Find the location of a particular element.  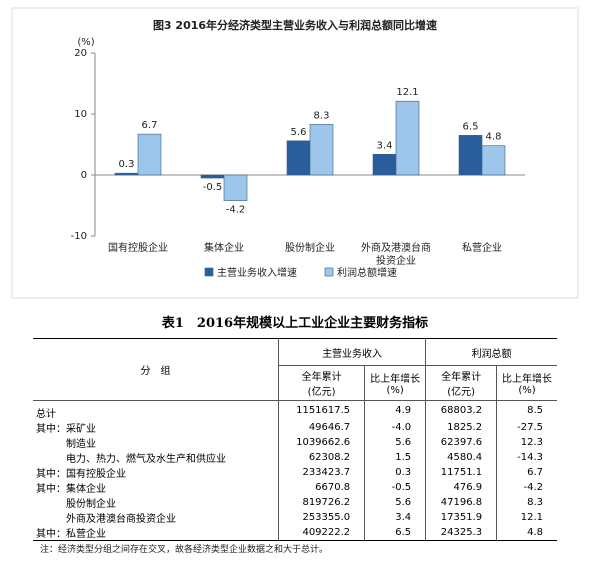

x-tick-label: 集体企业 is located at coordinates (224, 247).